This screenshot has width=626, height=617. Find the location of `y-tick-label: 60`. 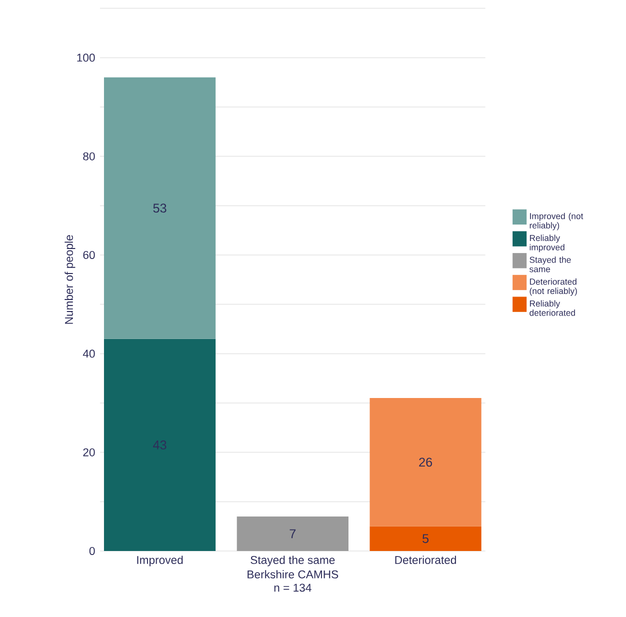

y-tick-label: 60 is located at coordinates (89, 254).